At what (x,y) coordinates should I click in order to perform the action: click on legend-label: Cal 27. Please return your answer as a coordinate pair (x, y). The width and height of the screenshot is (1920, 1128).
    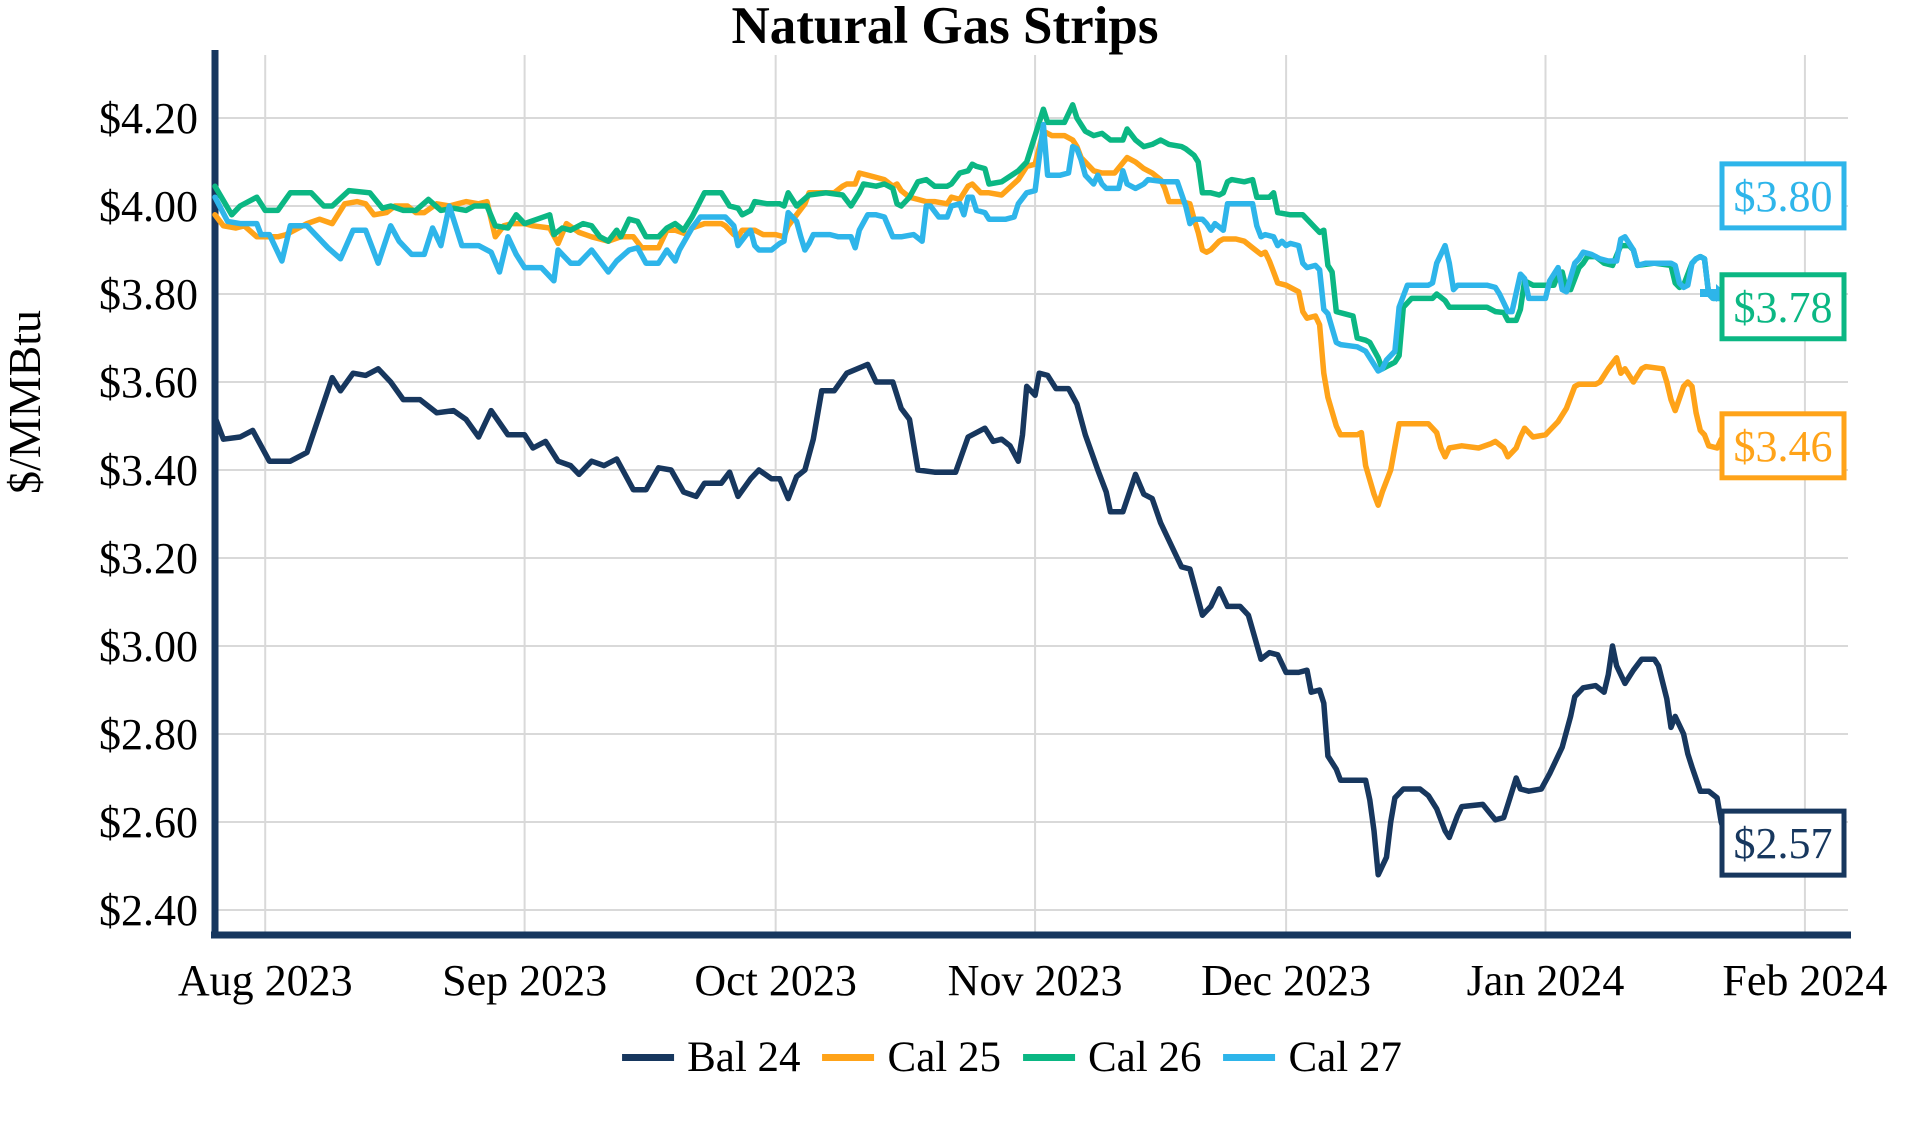
    Looking at the image, I should click on (1345, 1057).